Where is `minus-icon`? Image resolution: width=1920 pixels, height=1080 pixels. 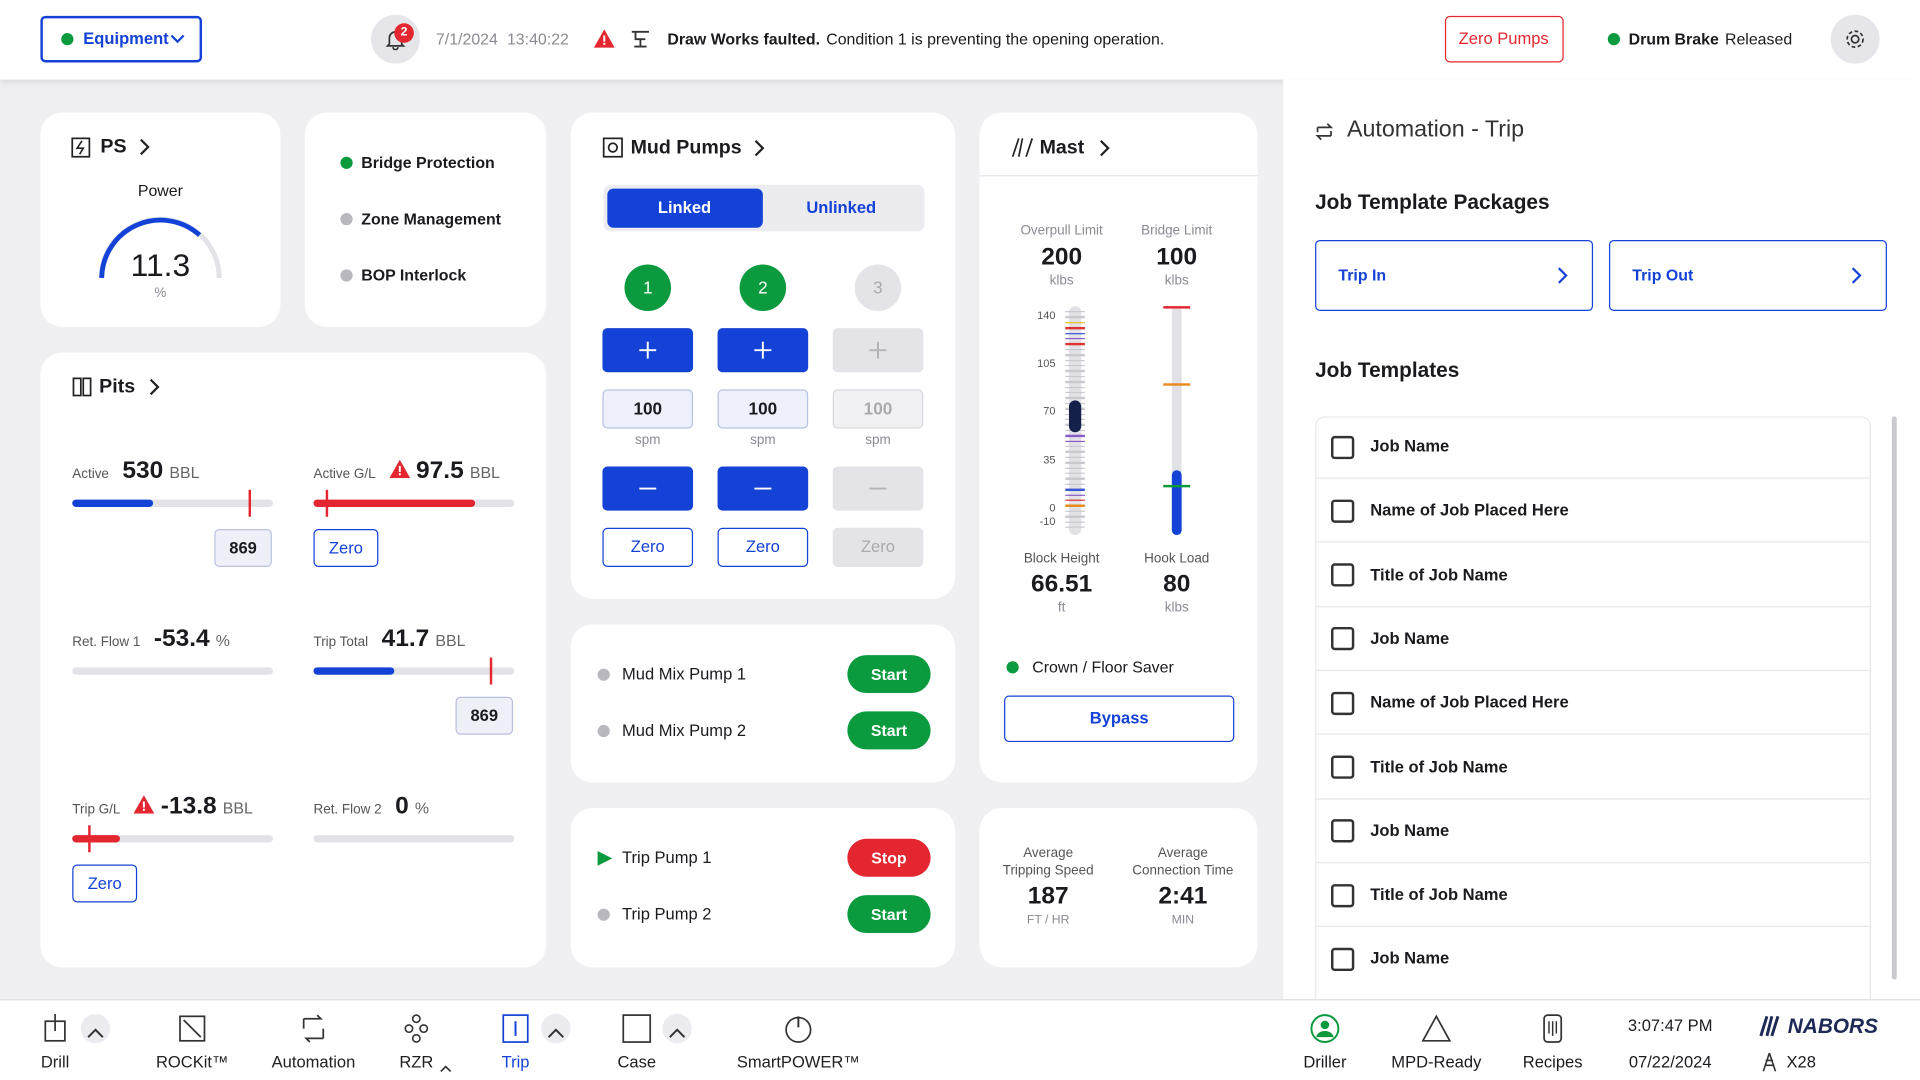 minus-icon is located at coordinates (878, 488).